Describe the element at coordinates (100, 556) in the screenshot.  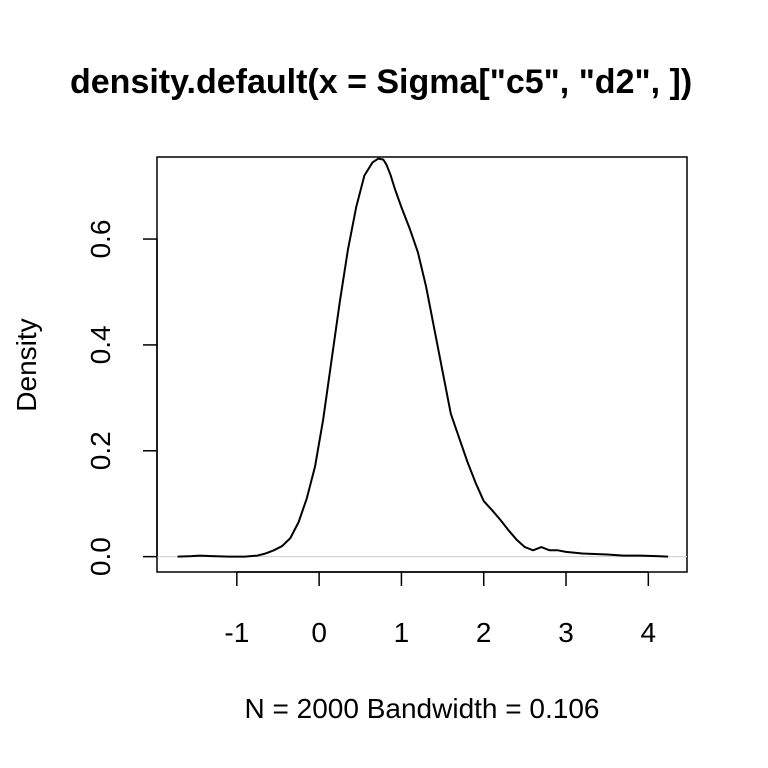
I see `y-tick-label: 0.0` at that location.